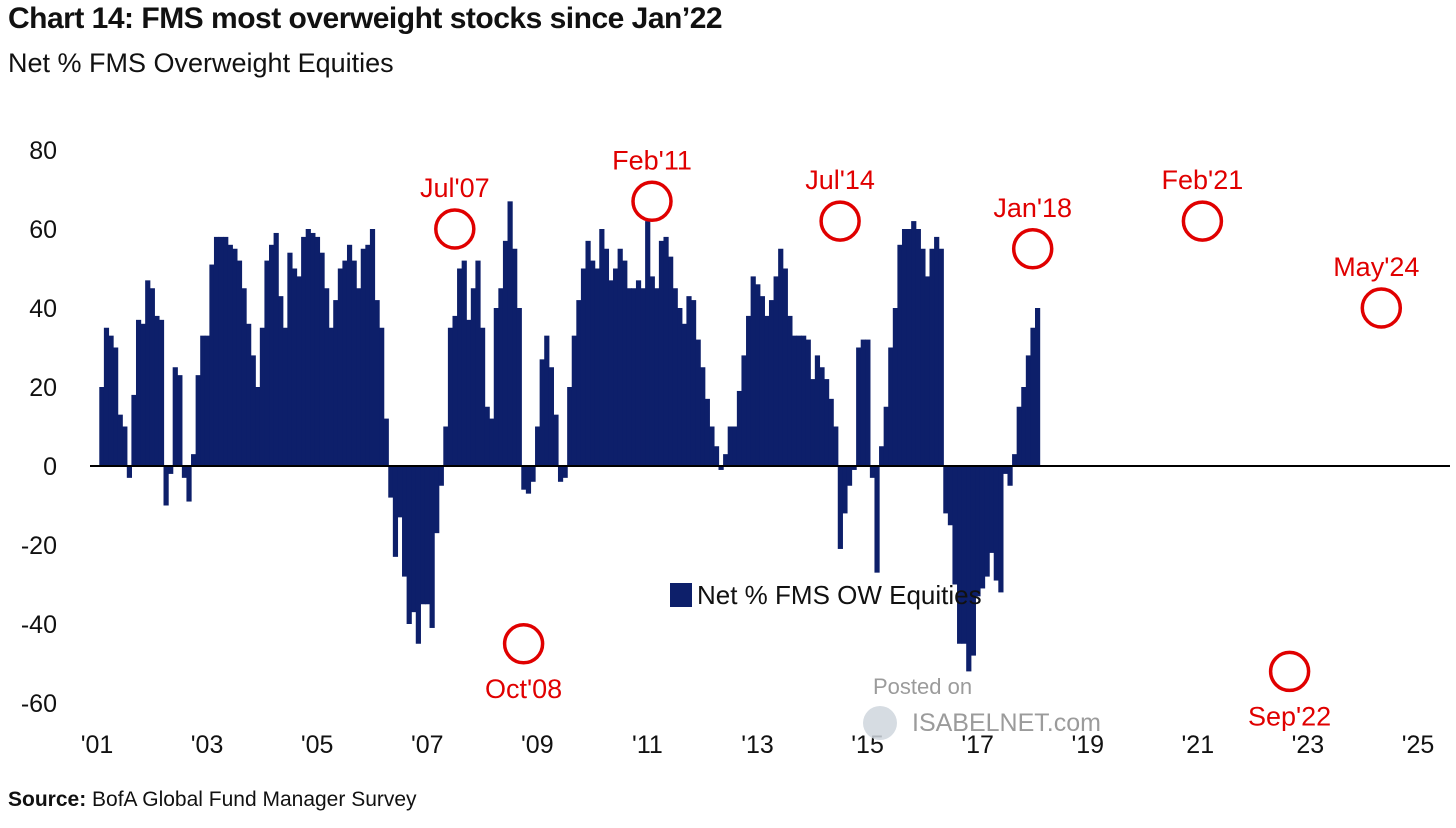  I want to click on annotation-label: Jul'07, so click(455, 188).